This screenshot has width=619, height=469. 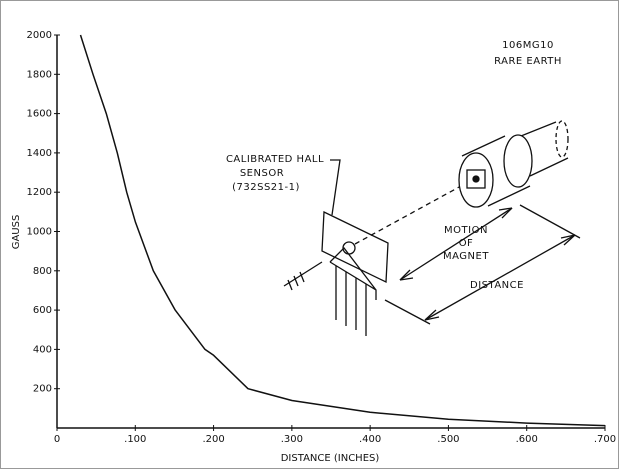 I want to click on annotation: 106MG10, so click(x=528, y=45).